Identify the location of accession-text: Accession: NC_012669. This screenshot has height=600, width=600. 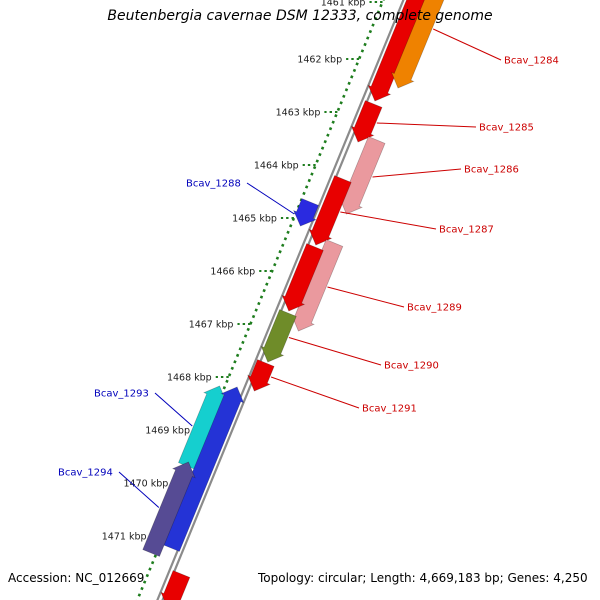
(76, 578).